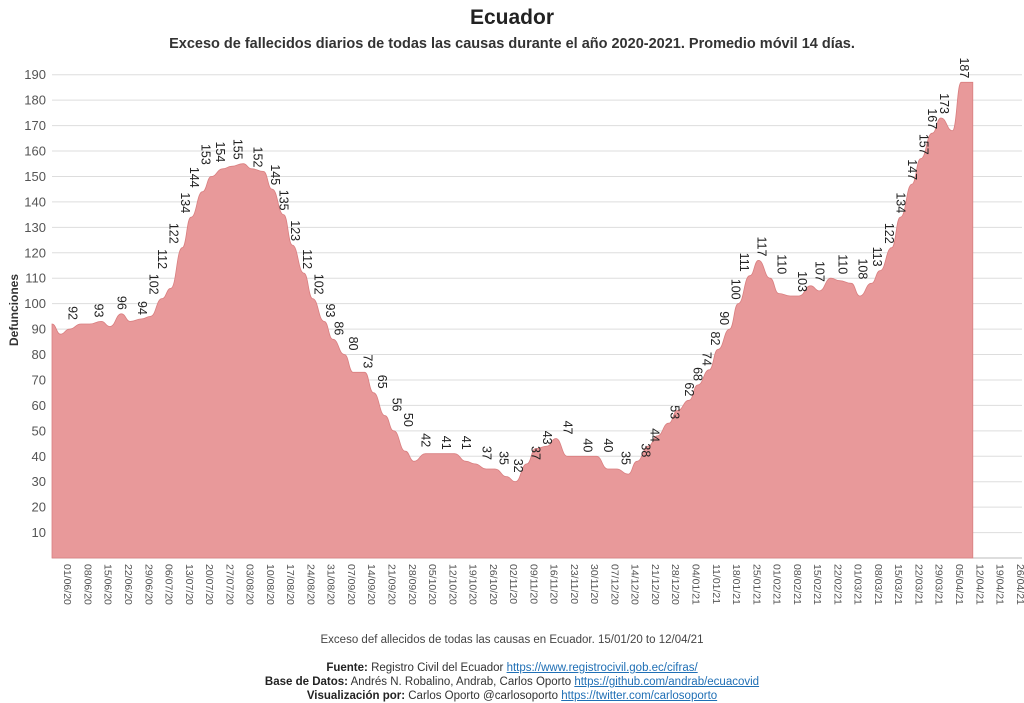 The width and height of the screenshot is (1024, 703). What do you see at coordinates (744, 262) in the screenshot?
I see `data-label: 111` at bounding box center [744, 262].